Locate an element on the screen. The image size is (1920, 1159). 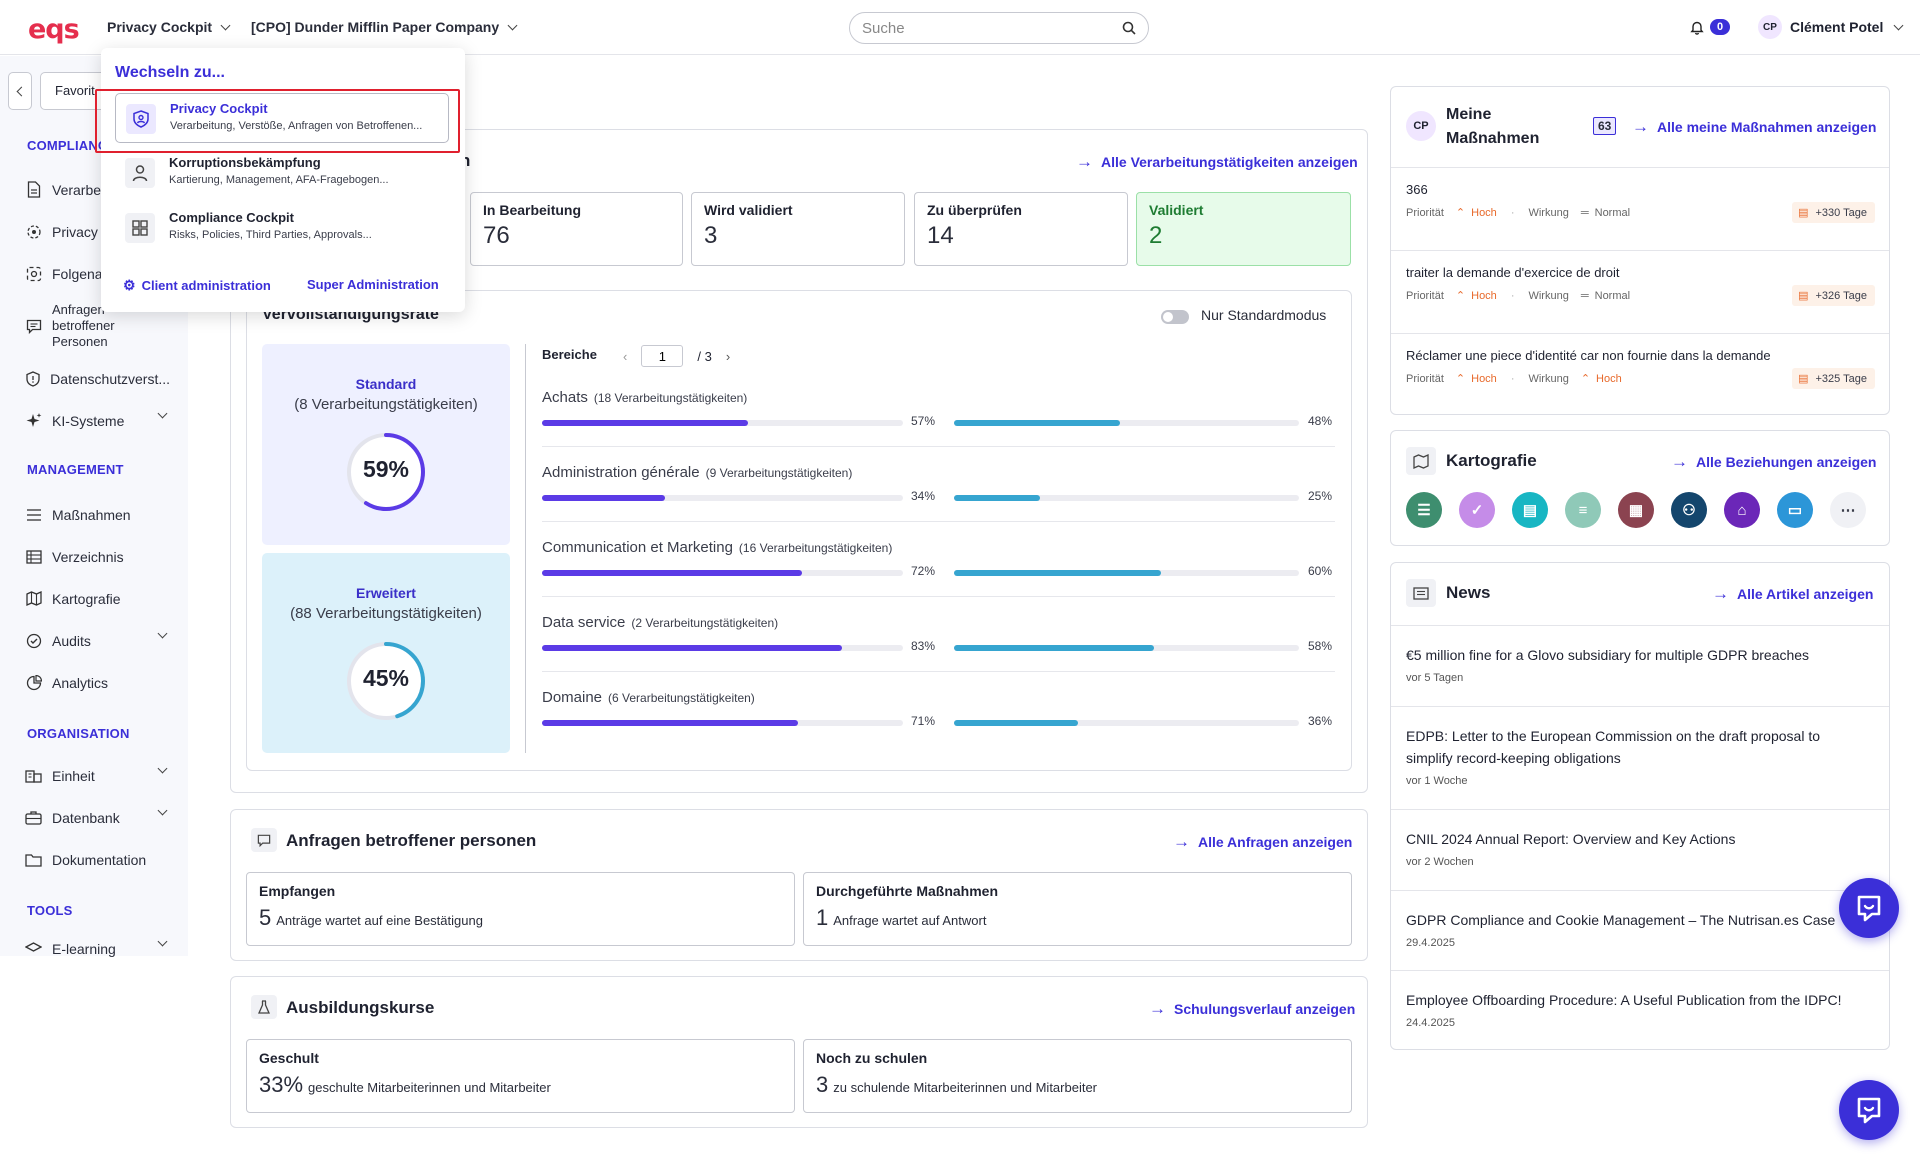
bell-icon is located at coordinates (1697, 28).